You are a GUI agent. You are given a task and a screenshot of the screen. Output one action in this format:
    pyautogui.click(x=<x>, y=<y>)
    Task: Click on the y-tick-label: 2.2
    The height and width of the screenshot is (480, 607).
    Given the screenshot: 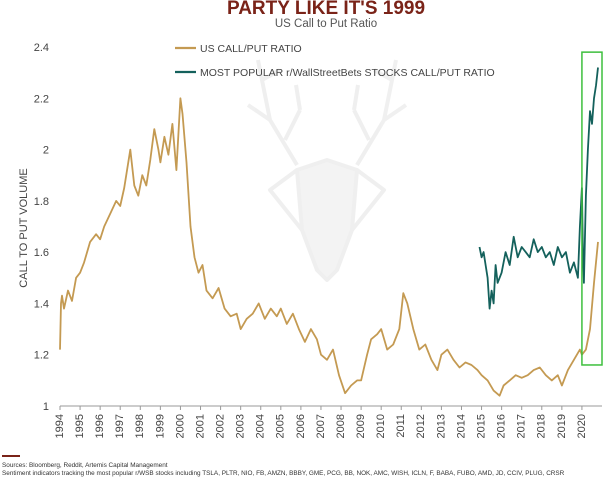 What is the action you would take?
    pyautogui.click(x=41, y=99)
    